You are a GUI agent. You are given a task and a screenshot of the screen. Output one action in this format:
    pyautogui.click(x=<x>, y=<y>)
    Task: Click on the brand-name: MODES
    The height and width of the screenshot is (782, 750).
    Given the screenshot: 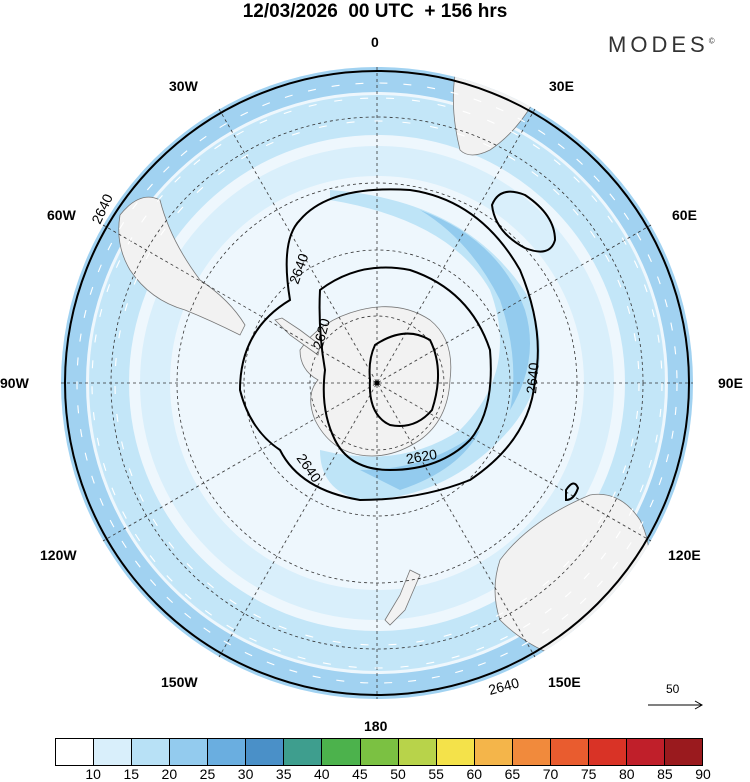 What is the action you would take?
    pyautogui.click(x=658, y=44)
    